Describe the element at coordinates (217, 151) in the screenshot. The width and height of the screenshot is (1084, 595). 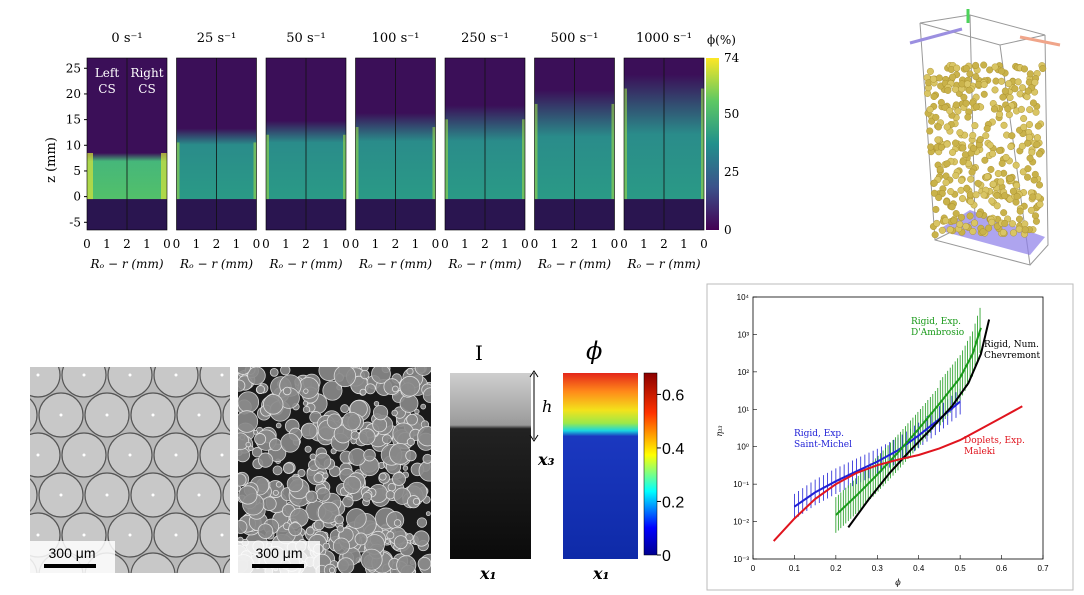
I see `map-1: 25 s⁻¹0 1 2 1 0Rₒ − r (mm)` at that location.